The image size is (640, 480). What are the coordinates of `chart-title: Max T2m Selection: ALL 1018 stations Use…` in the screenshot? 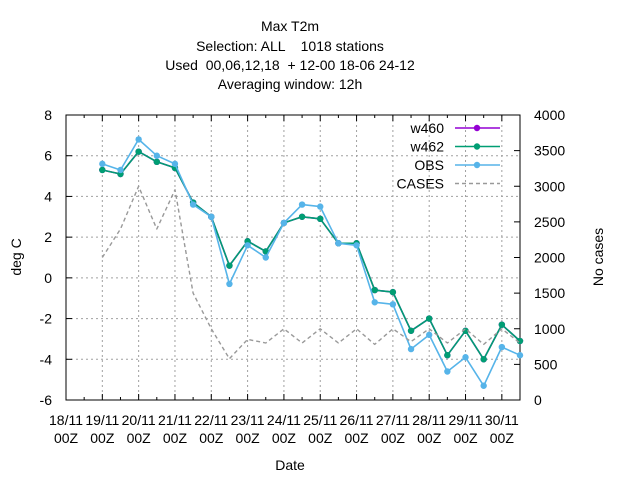 It's located at (290, 55).